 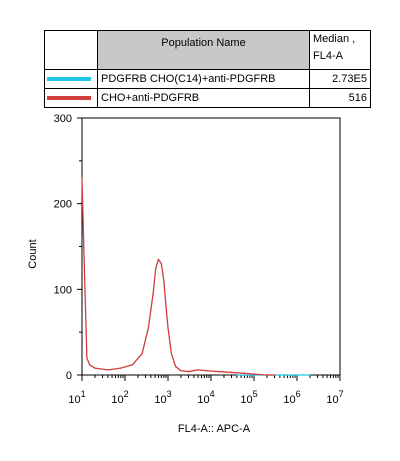 I want to click on legend-row: PDGFRB CHO(C14)+anti-PDGFRB 2.73E5, so click(x=207, y=79).